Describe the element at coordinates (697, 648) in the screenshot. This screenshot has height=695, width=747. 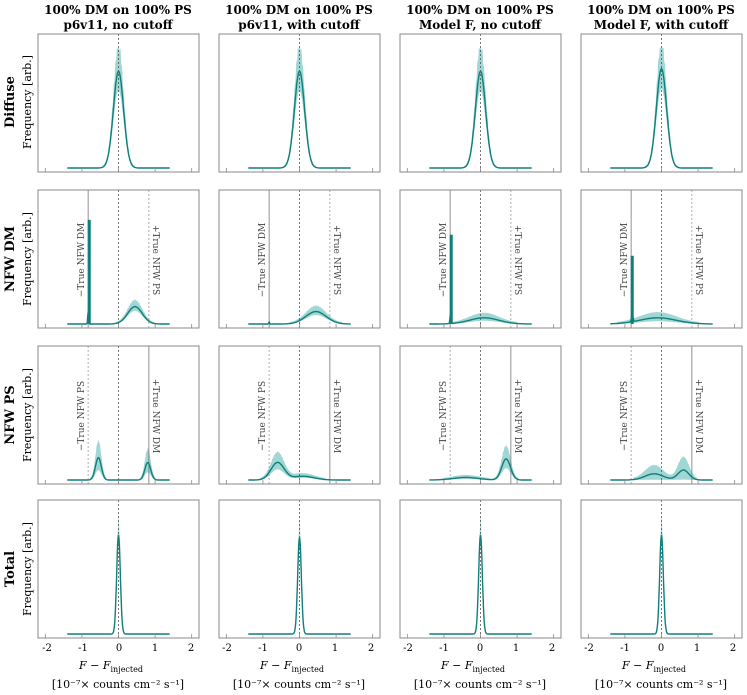
I see `xtick-c4-p1: 1` at that location.